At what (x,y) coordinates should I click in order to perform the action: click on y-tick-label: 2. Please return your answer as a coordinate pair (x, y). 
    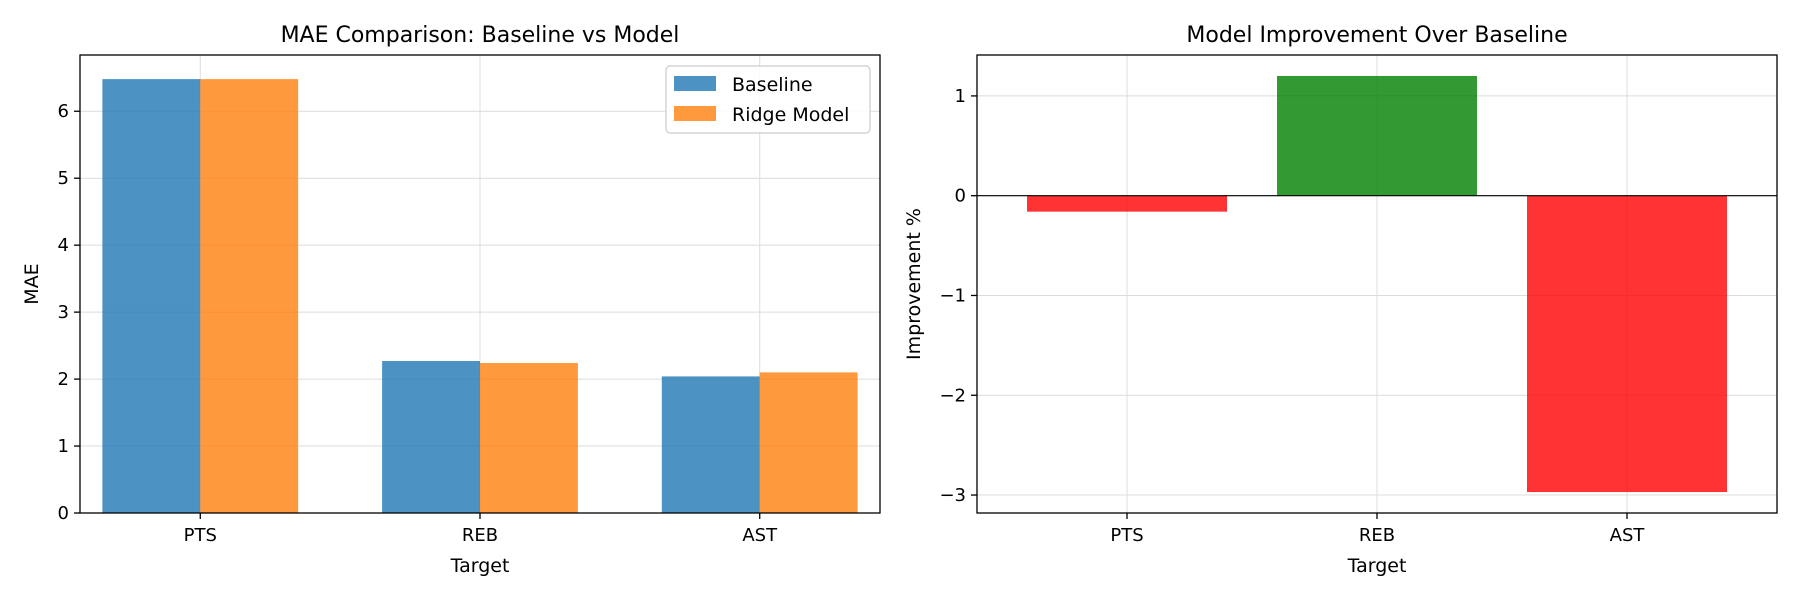
    Looking at the image, I should click on (63, 379).